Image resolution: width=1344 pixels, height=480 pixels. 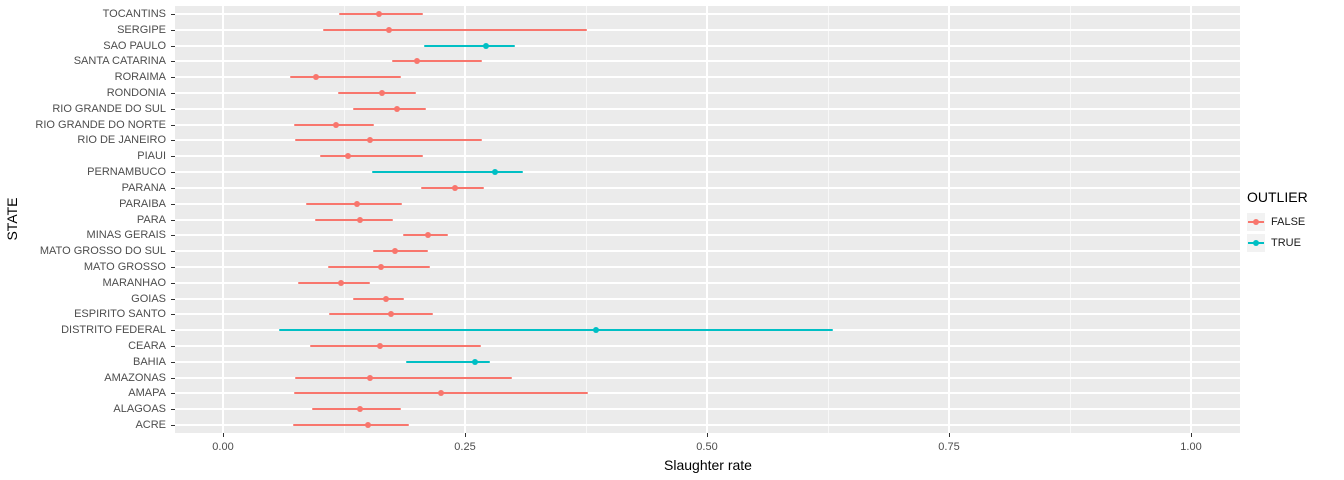 What do you see at coordinates (148, 299) in the screenshot?
I see `y-tick-label: GOIAS` at bounding box center [148, 299].